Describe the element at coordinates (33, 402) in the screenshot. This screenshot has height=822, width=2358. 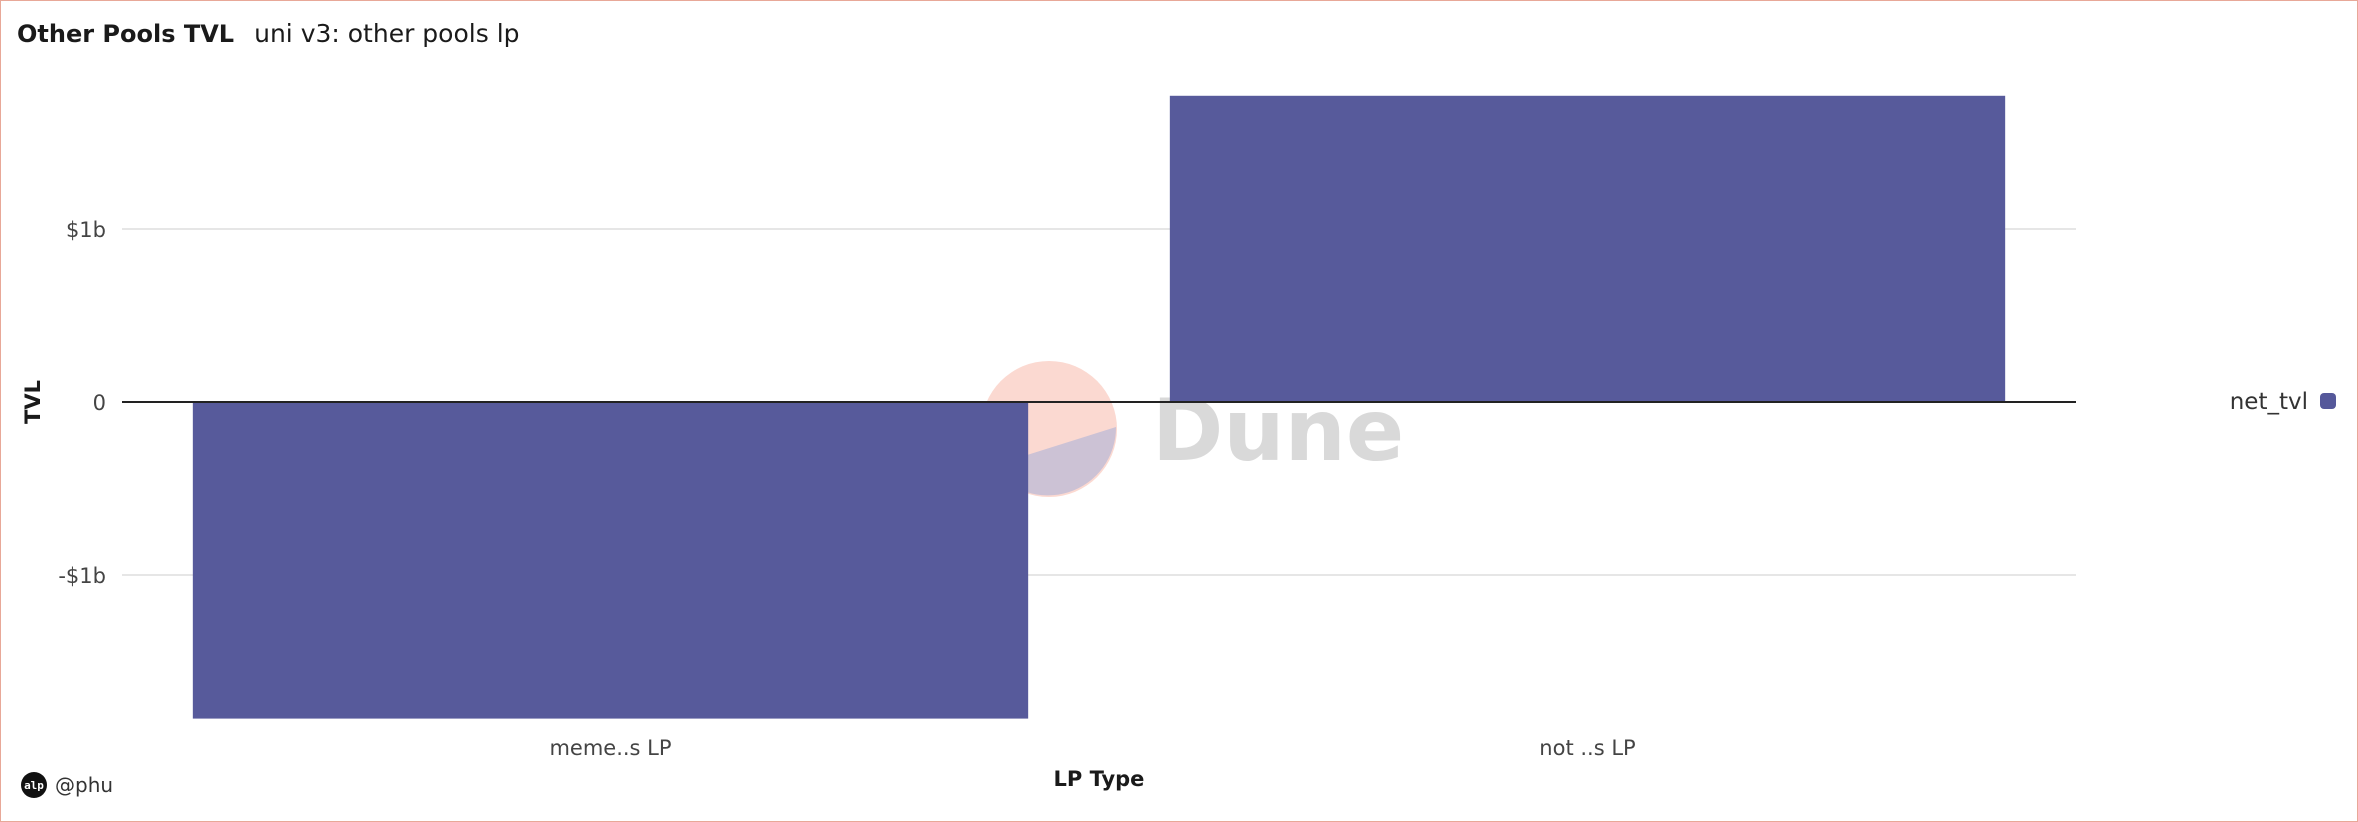
I see `y-axis-title: TVL` at that location.